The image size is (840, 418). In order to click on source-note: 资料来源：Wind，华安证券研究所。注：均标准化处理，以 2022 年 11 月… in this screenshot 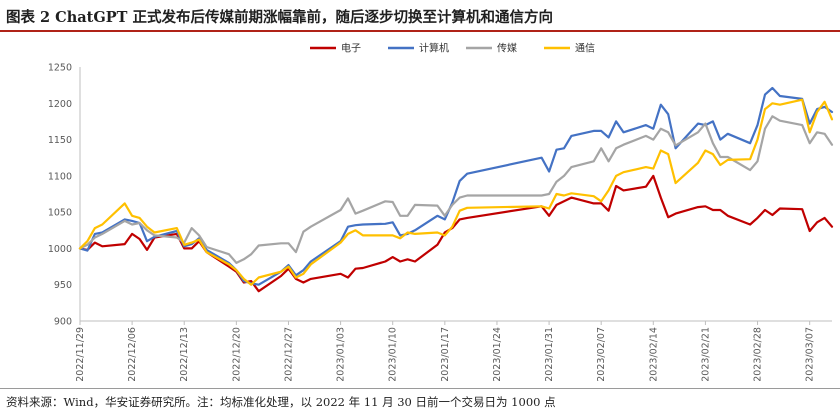, I will do `click(281, 402)`.